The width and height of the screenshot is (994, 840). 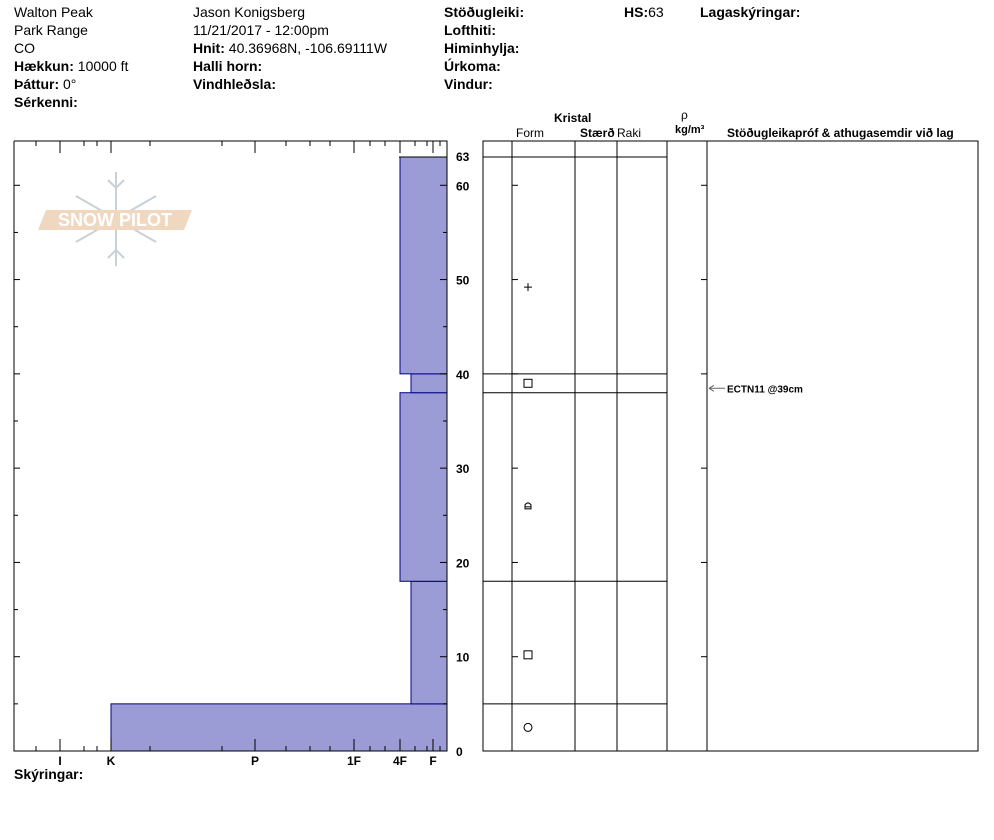 I want to click on table-header-density-unit: kg/m³, so click(x=690, y=130).